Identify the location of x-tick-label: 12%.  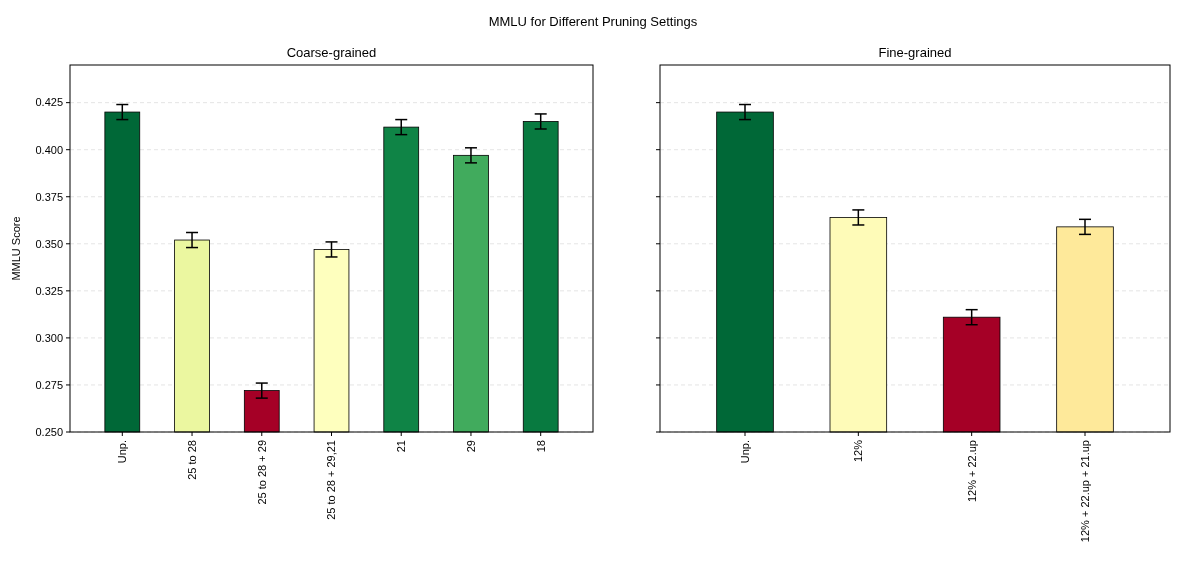
(858, 451).